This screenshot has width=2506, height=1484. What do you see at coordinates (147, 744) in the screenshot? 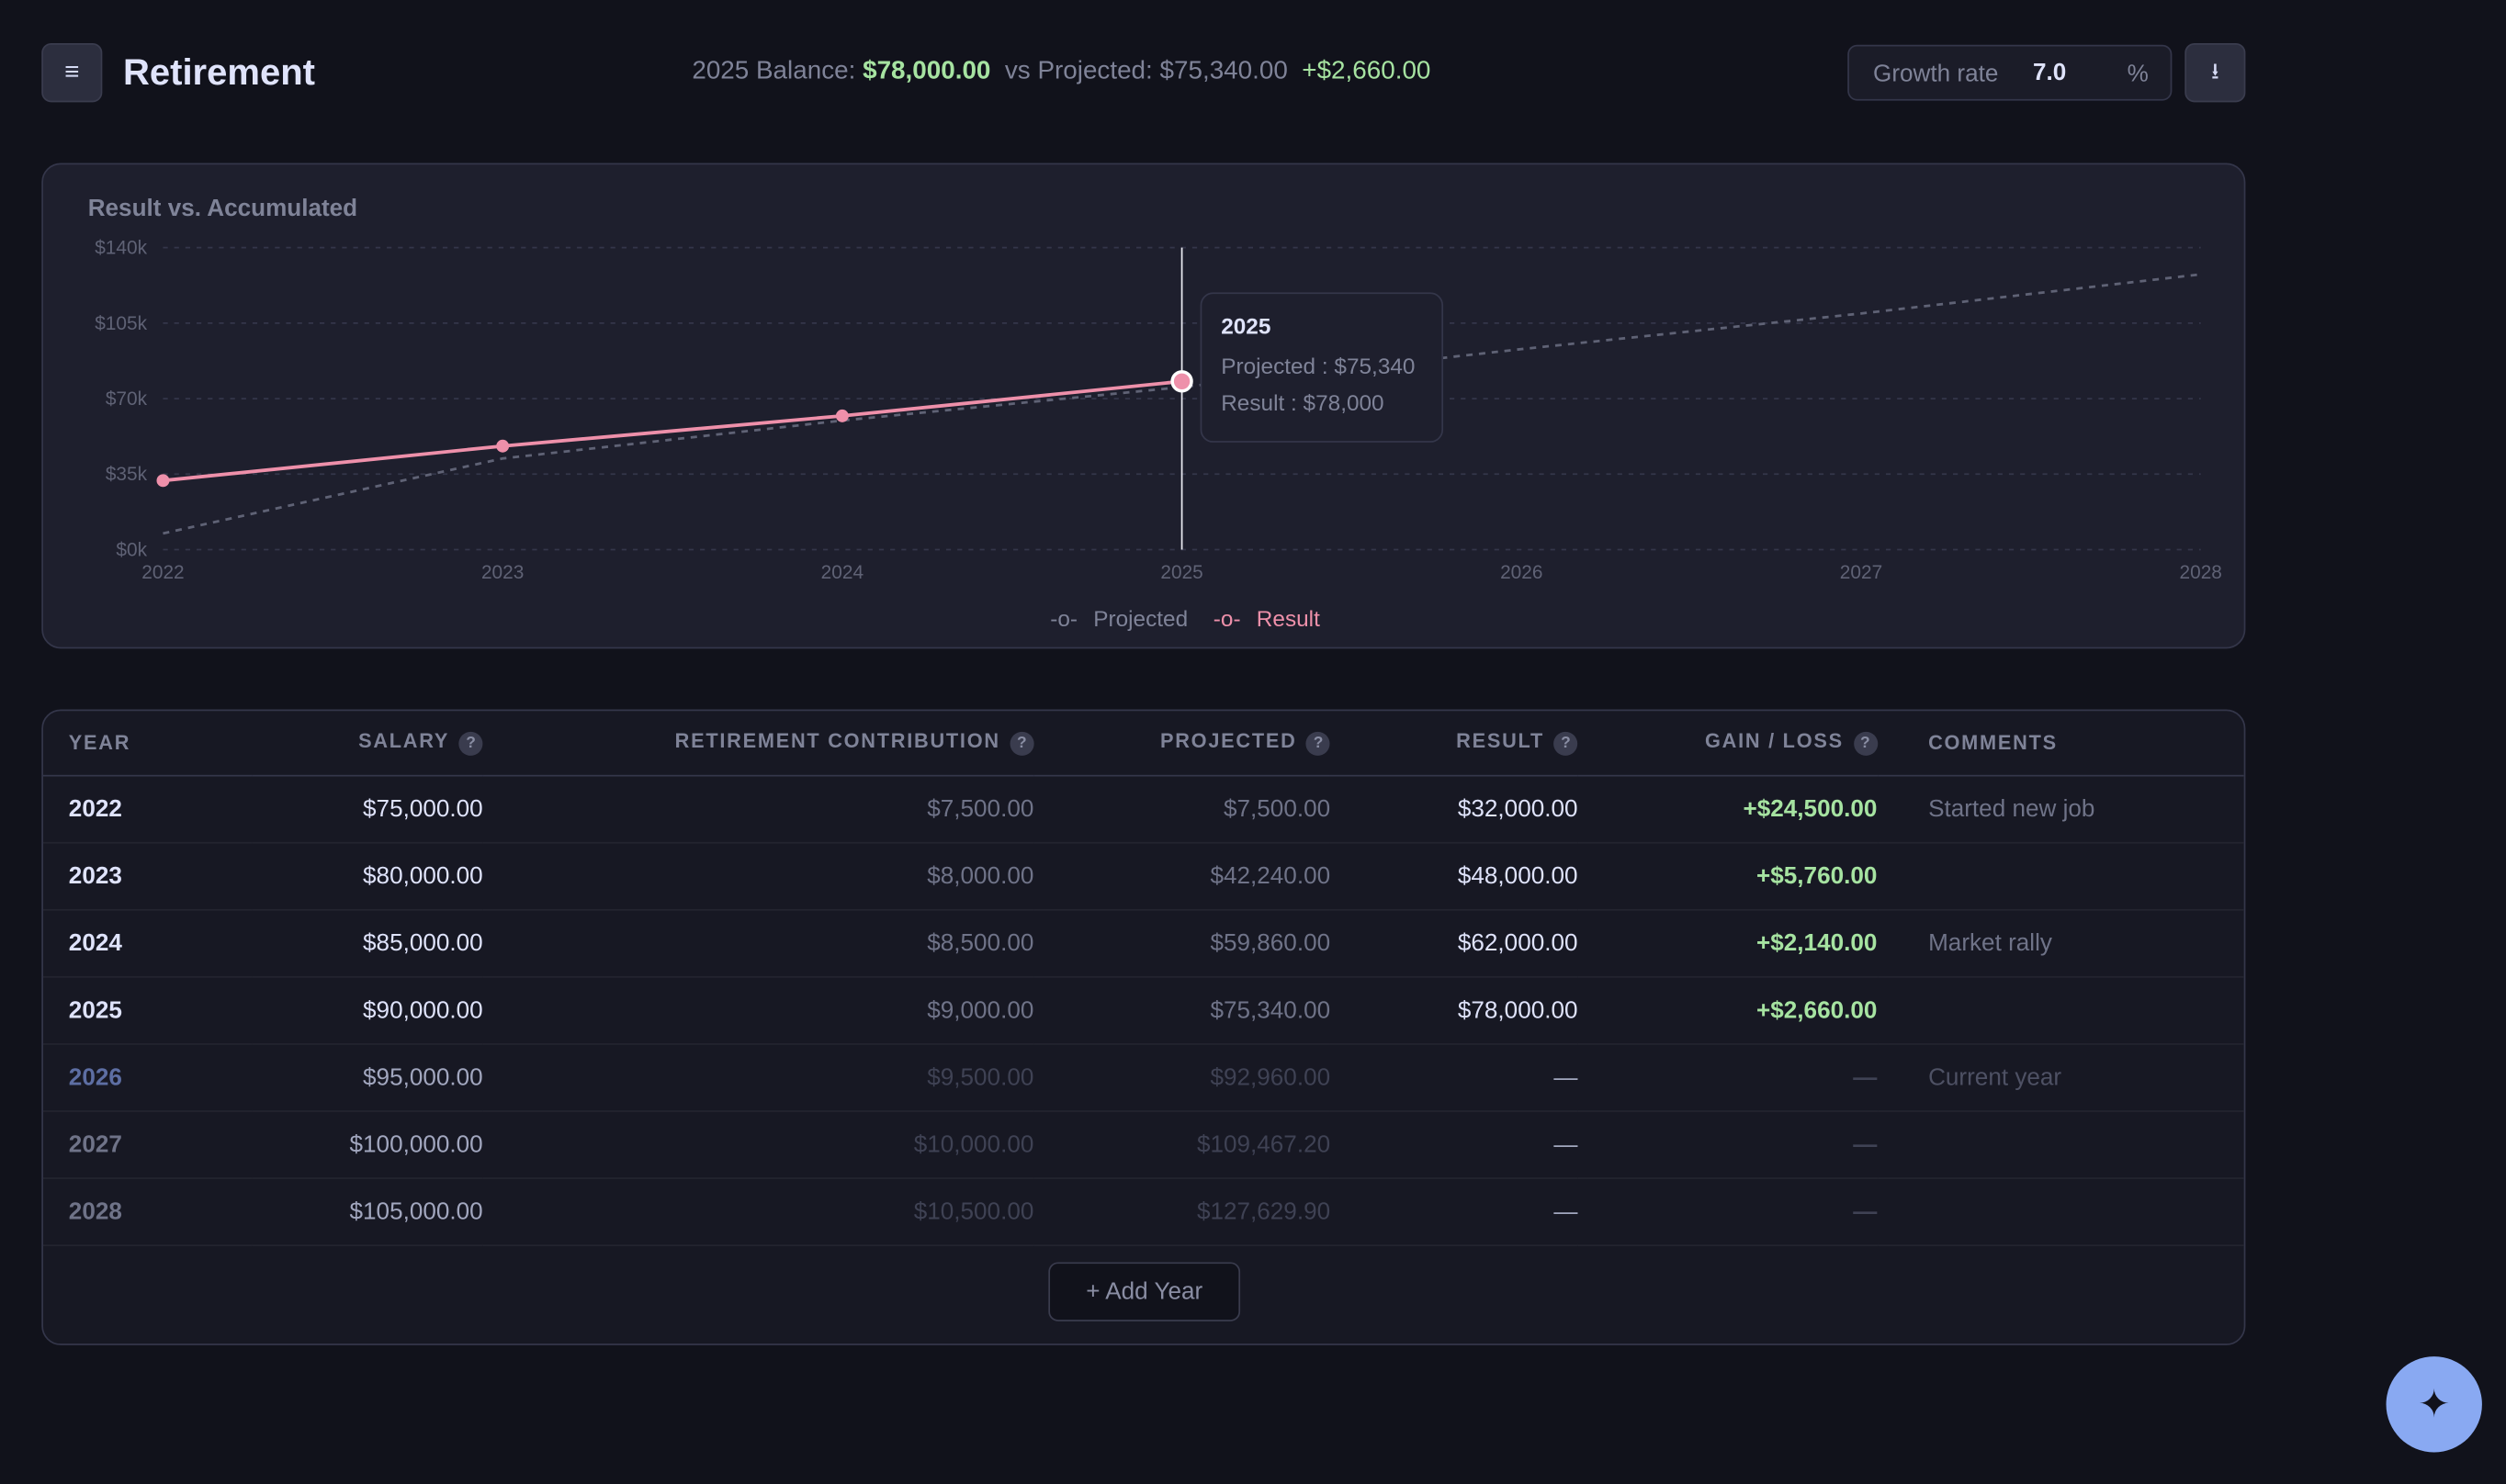
I see `column-header: YEAR` at bounding box center [147, 744].